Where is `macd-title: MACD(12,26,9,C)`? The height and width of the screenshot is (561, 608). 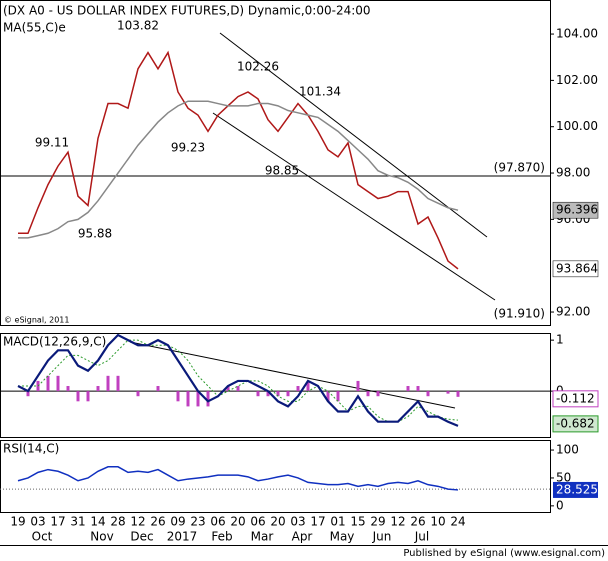
macd-title: MACD(12,26,9,C) is located at coordinates (54, 342).